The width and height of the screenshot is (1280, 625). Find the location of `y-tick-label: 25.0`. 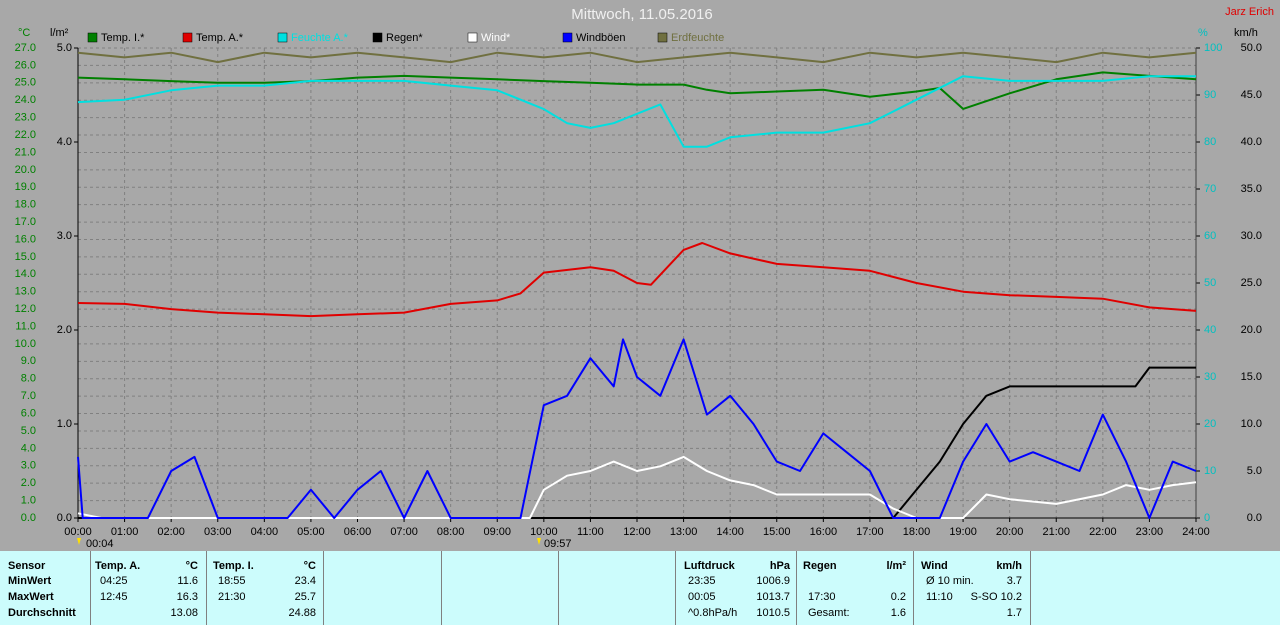

y-tick-label: 25.0 is located at coordinates (25, 83).